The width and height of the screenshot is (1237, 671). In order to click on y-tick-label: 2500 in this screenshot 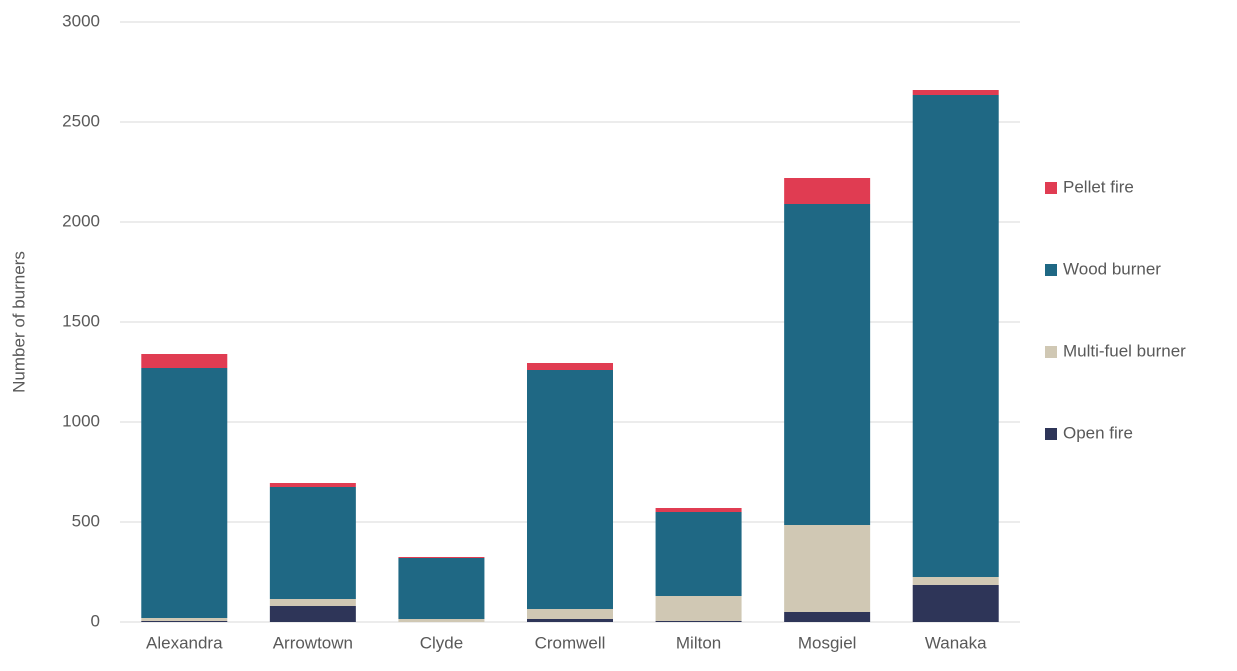, I will do `click(81, 120)`.